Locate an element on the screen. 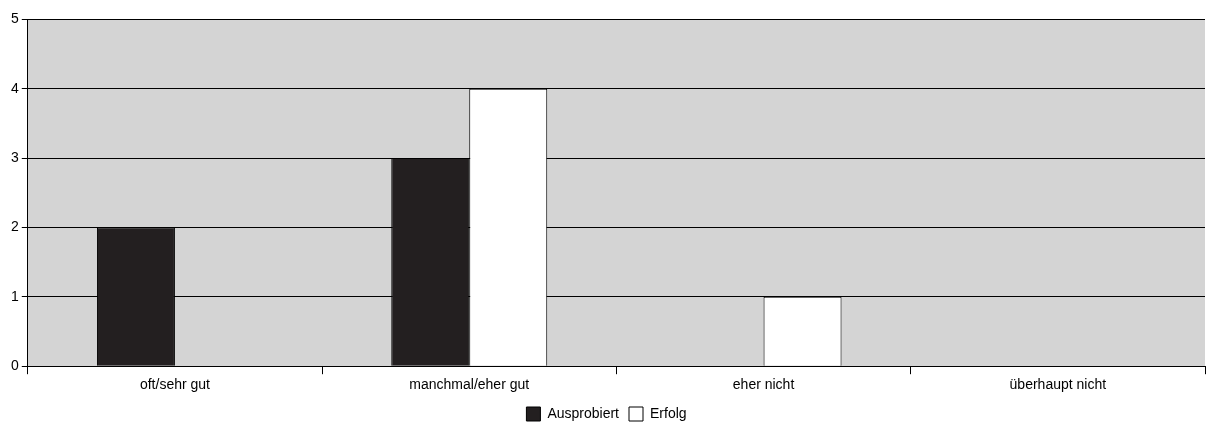 The image size is (1215, 439). y-tick-label: 4 is located at coordinates (14, 87).